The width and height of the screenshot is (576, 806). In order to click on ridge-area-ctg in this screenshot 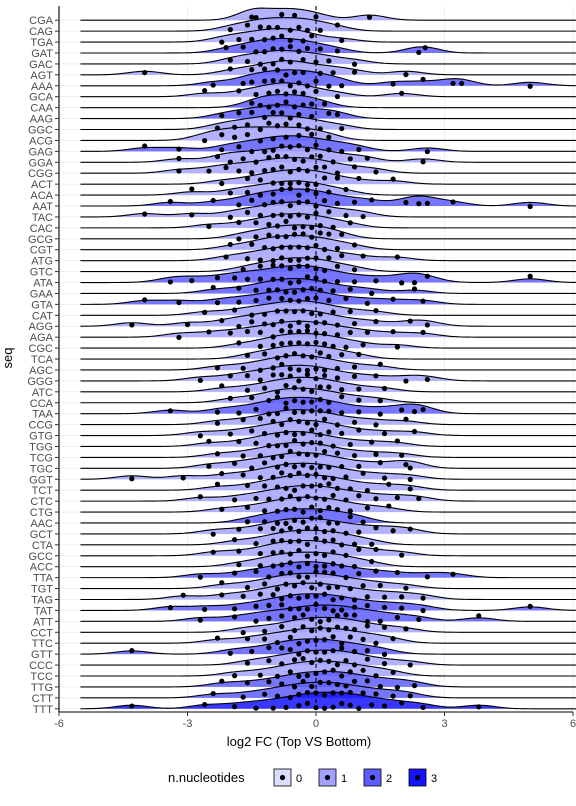, I will do `click(328, 505)`.